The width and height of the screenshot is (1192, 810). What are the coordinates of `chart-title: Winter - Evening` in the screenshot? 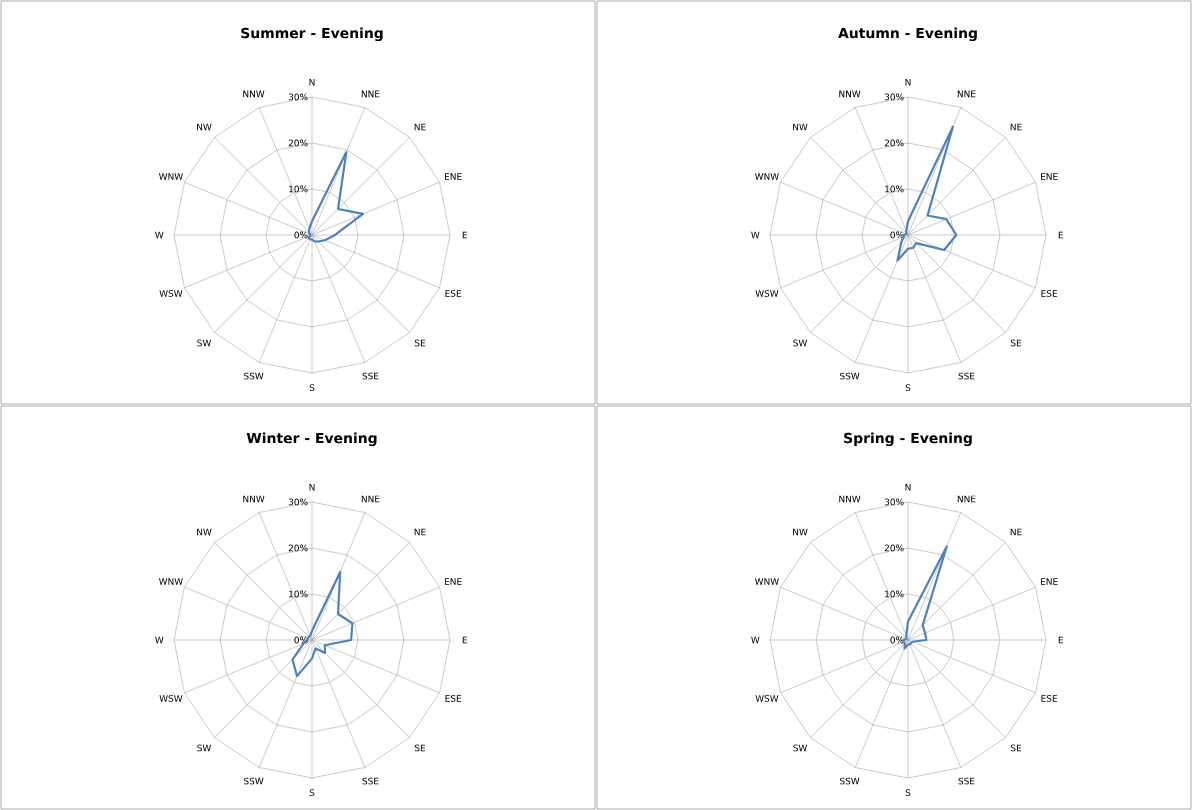 It's located at (311, 439).